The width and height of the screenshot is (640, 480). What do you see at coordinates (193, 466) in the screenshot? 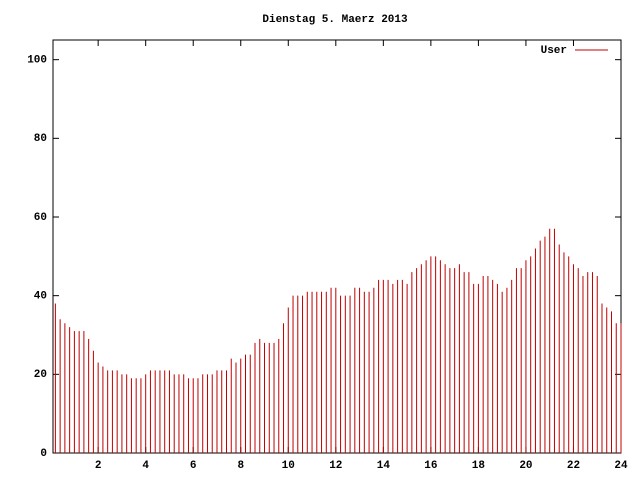
I see `x-tick-label: 6` at bounding box center [193, 466].